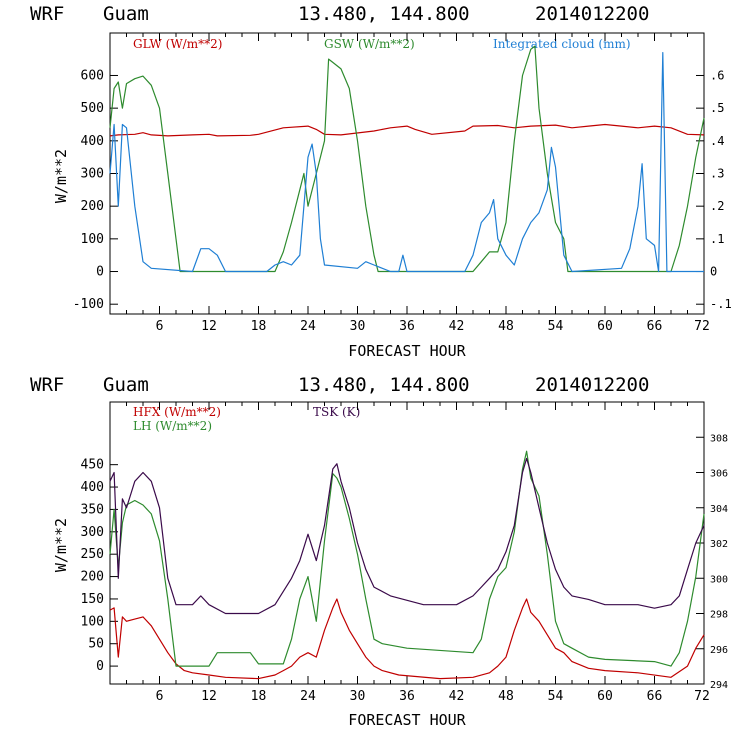 This screenshot has height=740, width=740. Describe the element at coordinates (92, 509) in the screenshot. I see `y-tick-label: 350` at that location.